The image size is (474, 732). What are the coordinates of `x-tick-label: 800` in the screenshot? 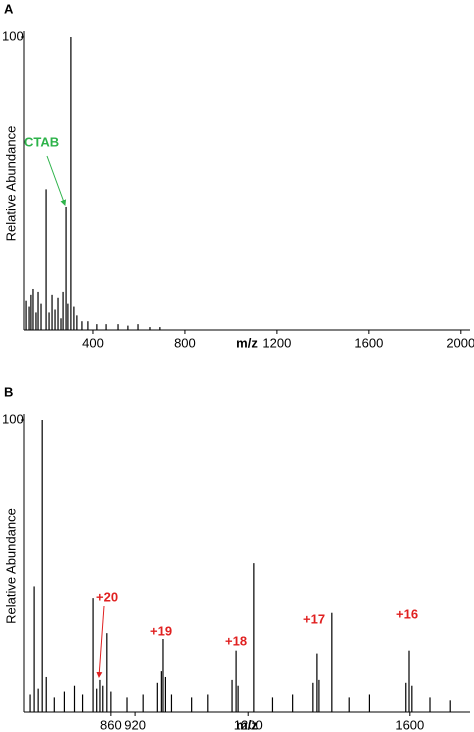 It's located at (185, 342).